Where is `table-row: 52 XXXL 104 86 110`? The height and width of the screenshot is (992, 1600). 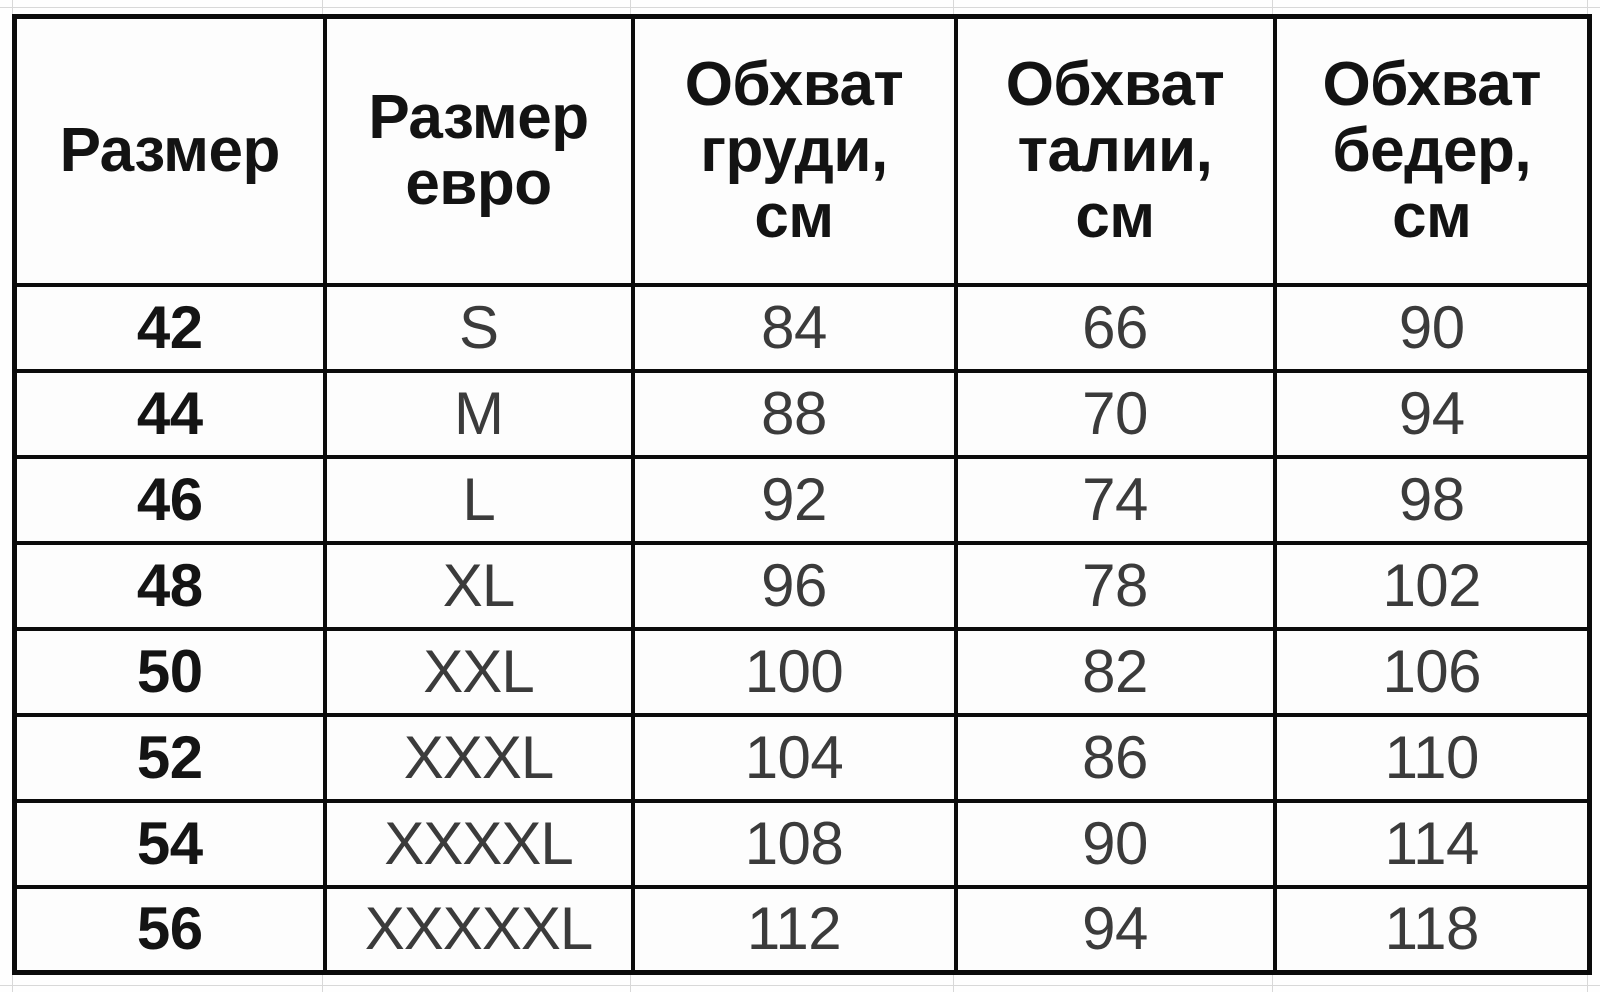 table-row: 52 XXXL 104 86 110 is located at coordinates (802, 757).